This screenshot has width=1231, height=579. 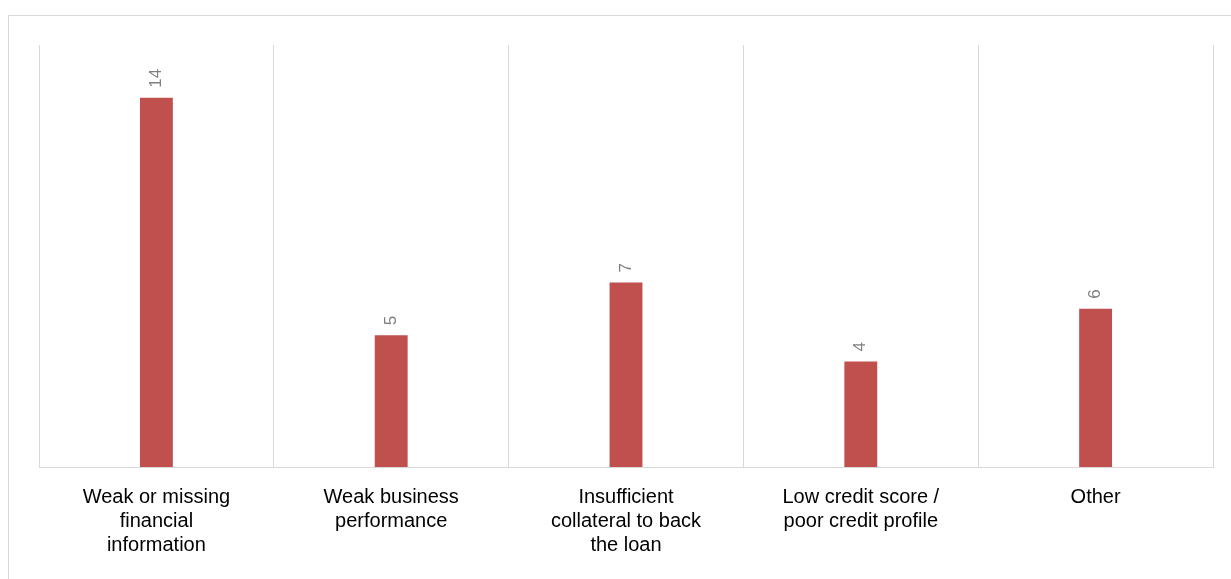 I want to click on data-label: 4, so click(x=860, y=347).